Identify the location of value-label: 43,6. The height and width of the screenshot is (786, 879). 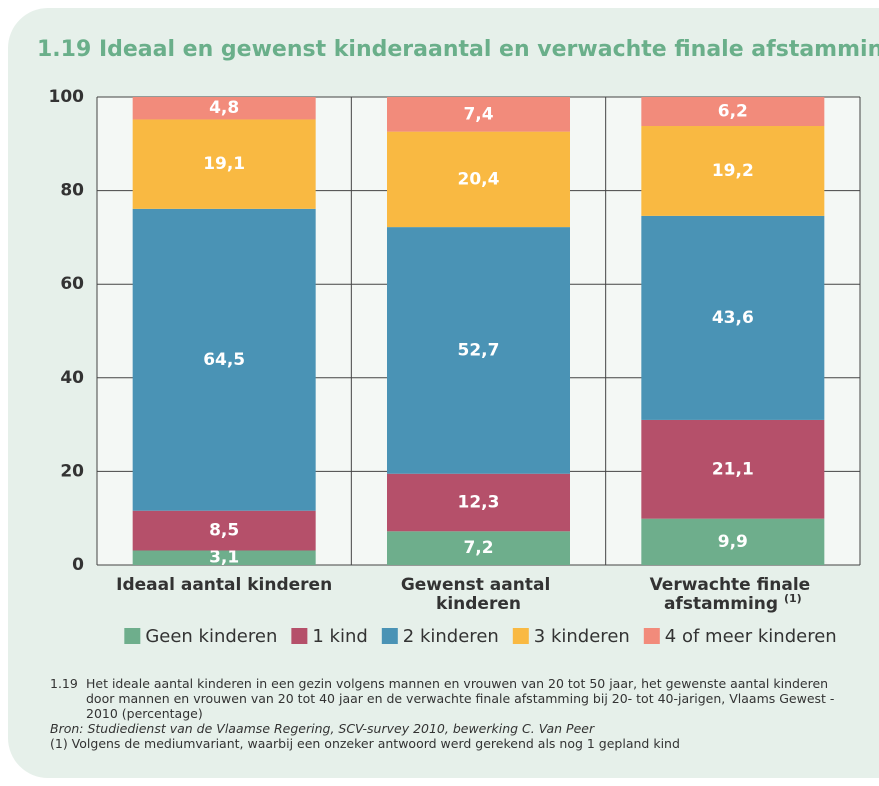
(733, 318).